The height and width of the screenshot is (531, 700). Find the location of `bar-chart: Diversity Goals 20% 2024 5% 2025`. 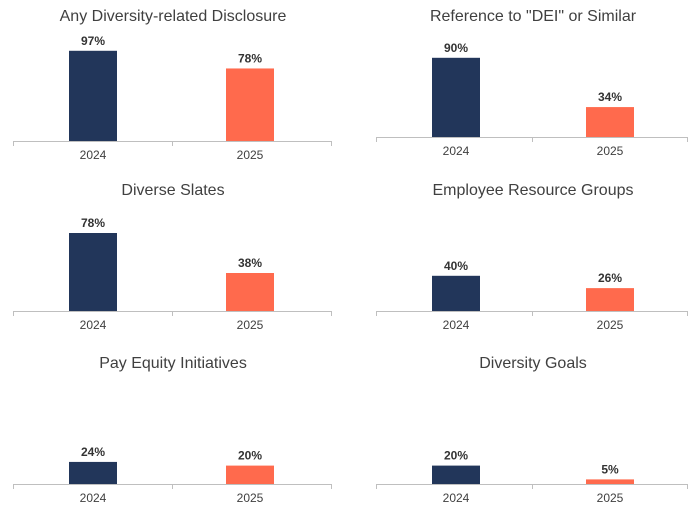

bar-chart: Diversity Goals 20% 2024 5% 2025 is located at coordinates (532, 430).